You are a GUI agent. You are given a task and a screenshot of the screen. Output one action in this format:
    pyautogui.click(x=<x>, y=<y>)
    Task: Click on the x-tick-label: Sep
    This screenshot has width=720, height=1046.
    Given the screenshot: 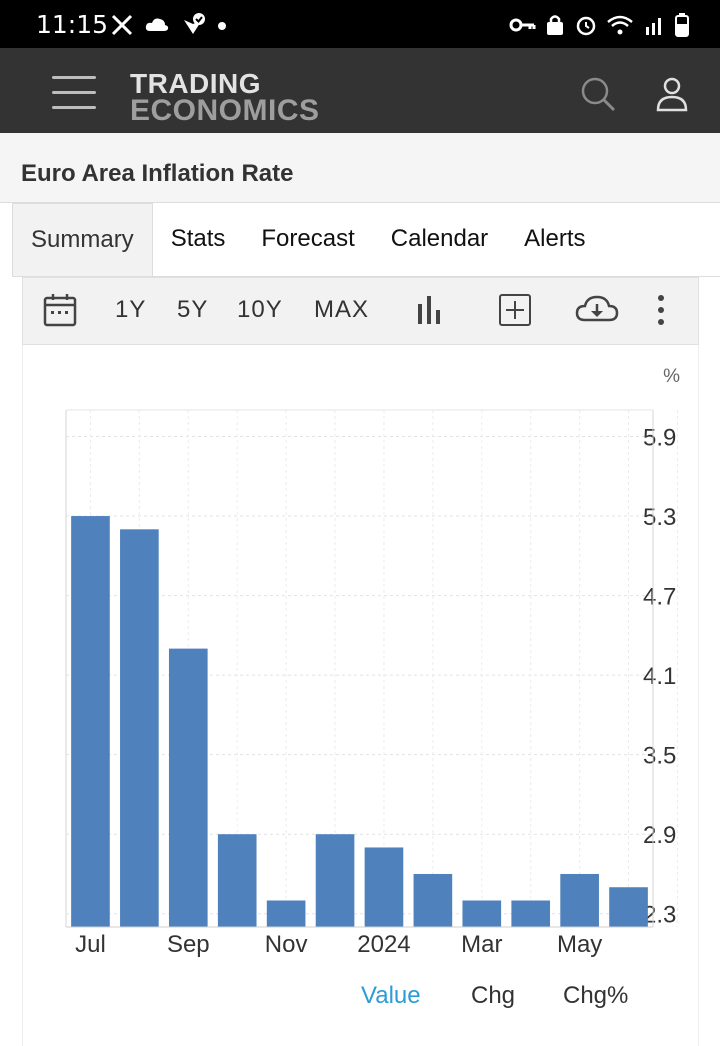 What is the action you would take?
    pyautogui.click(x=188, y=944)
    